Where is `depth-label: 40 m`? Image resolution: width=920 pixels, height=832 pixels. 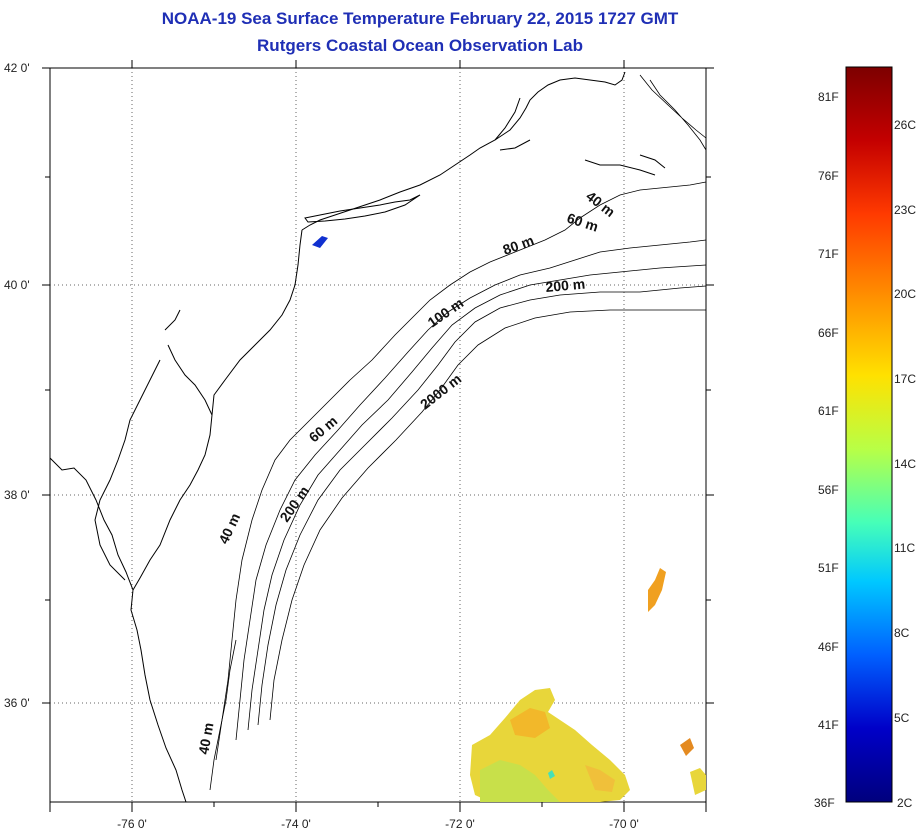 depth-label: 40 m is located at coordinates (205, 738).